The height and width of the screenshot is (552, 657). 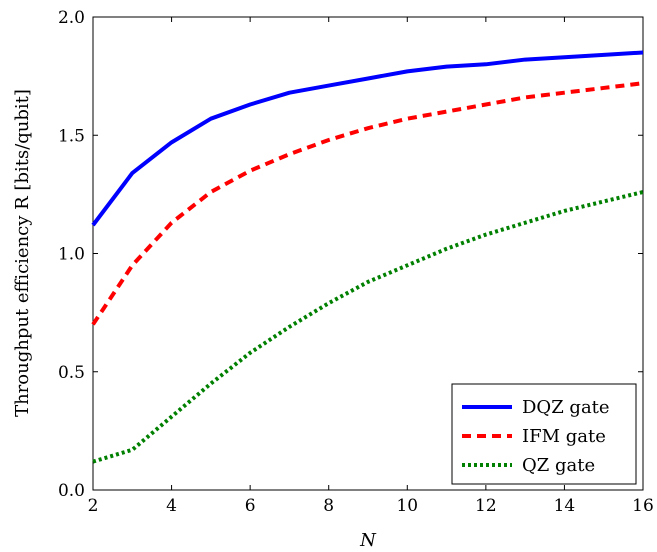 What do you see at coordinates (93, 506) in the screenshot?
I see `x-tick-label: 2` at bounding box center [93, 506].